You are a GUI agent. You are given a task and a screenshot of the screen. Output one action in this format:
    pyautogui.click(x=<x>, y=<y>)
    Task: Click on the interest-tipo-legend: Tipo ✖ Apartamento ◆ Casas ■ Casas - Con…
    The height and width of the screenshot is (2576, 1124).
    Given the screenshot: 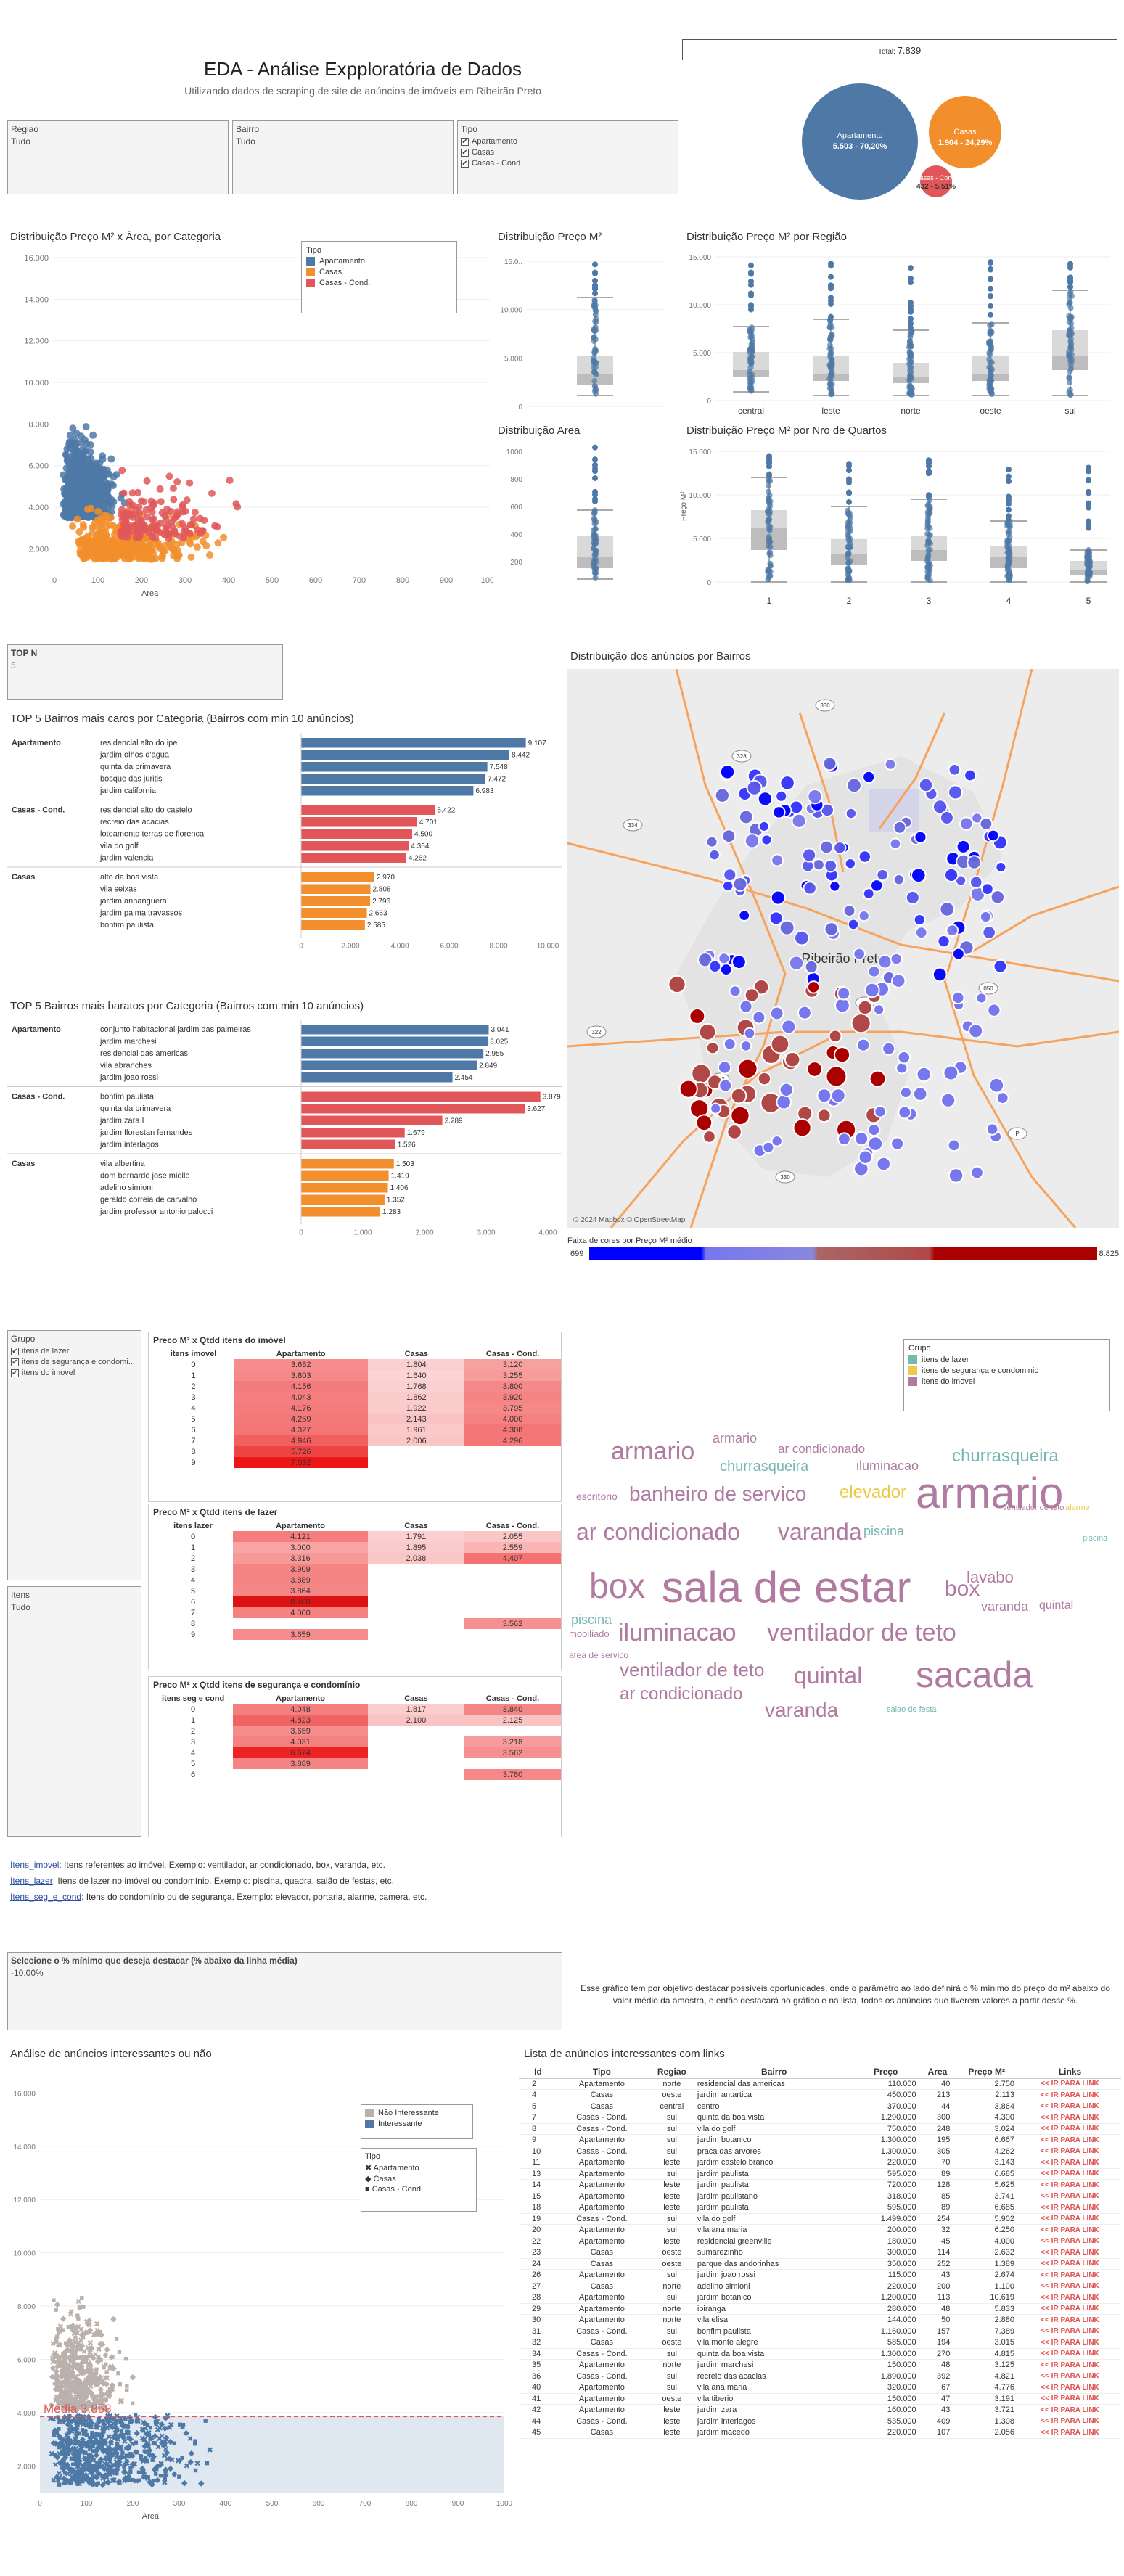 What is the action you would take?
    pyautogui.click(x=419, y=2180)
    